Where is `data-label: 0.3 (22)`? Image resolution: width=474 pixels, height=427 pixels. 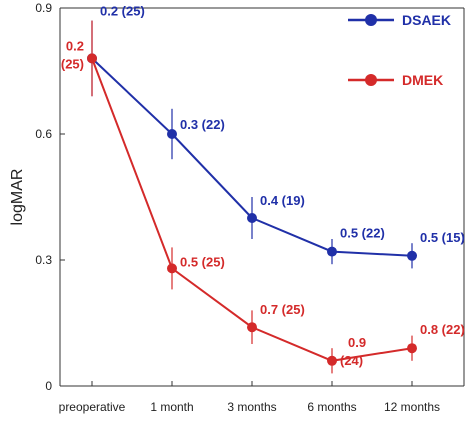
data-label: 0.3 (22) is located at coordinates (202, 124).